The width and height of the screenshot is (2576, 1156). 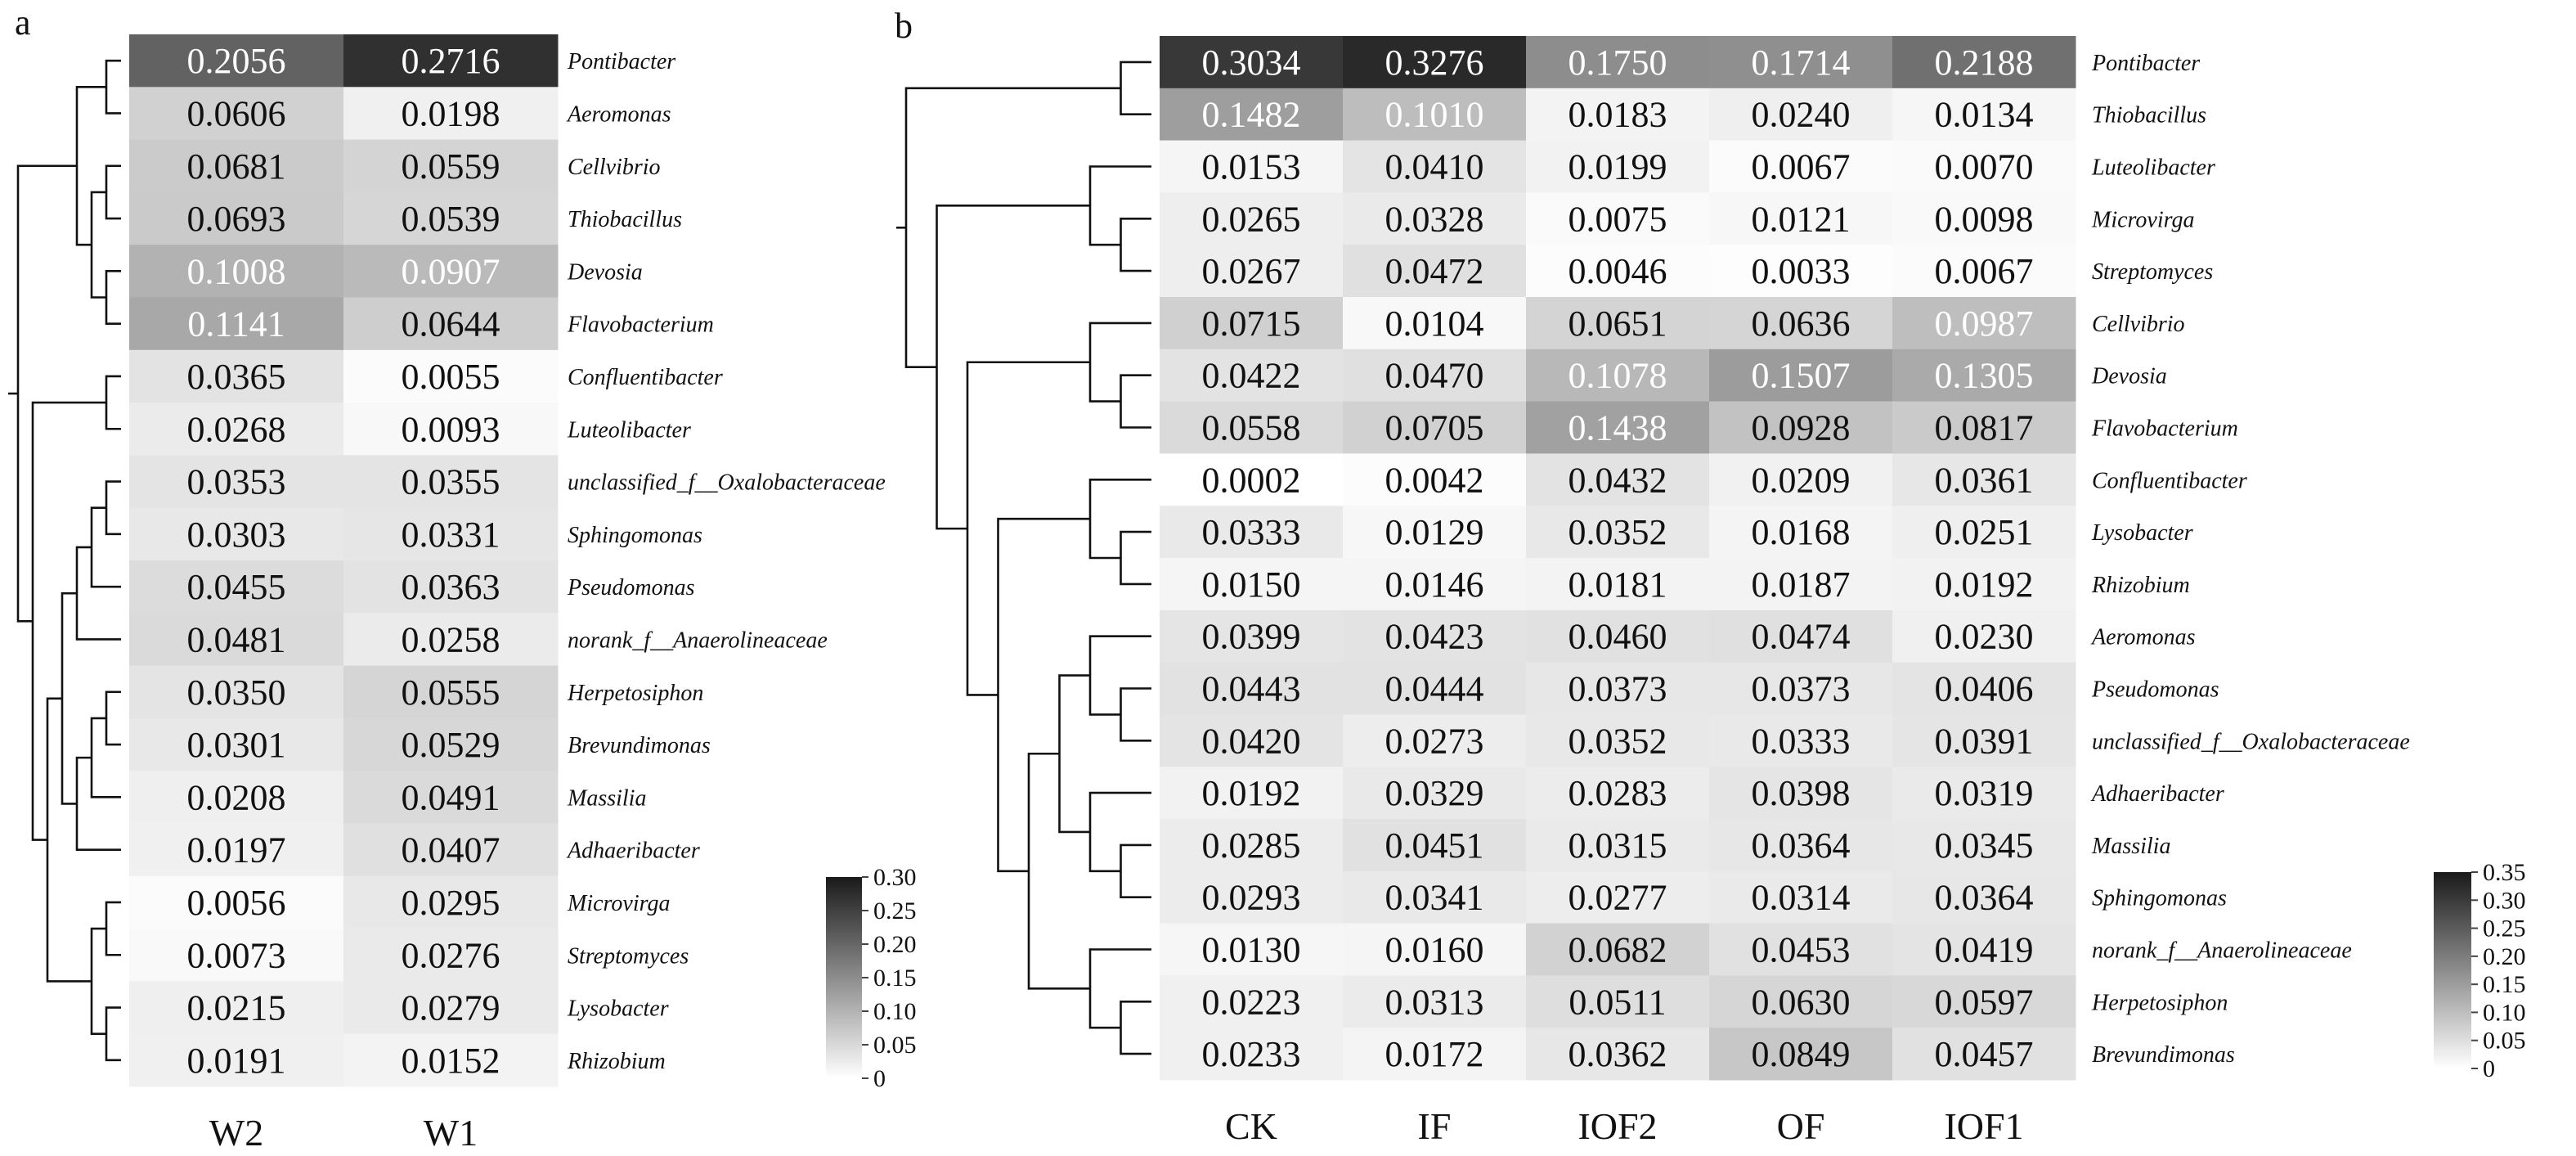 What do you see at coordinates (1251, 585) in the screenshot?
I see `cell-value-label: 0.0150` at bounding box center [1251, 585].